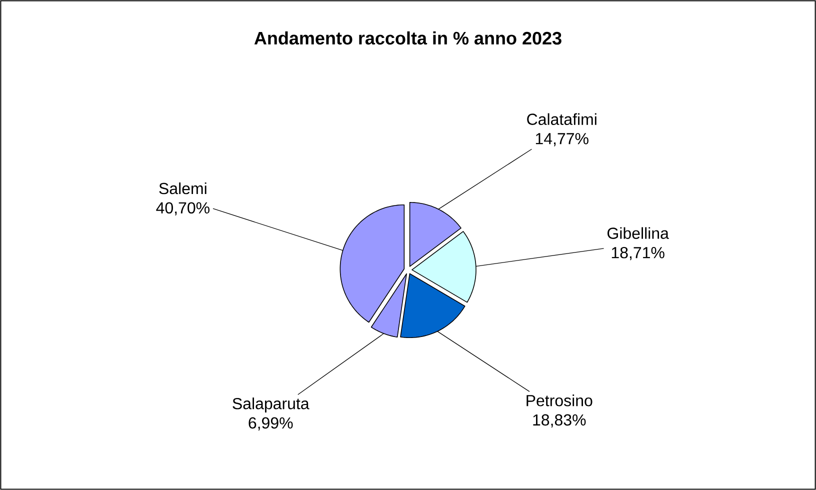  Describe the element at coordinates (408, 38) in the screenshot. I see `chart-title: Andamento raccolta in % anno 2023` at that location.